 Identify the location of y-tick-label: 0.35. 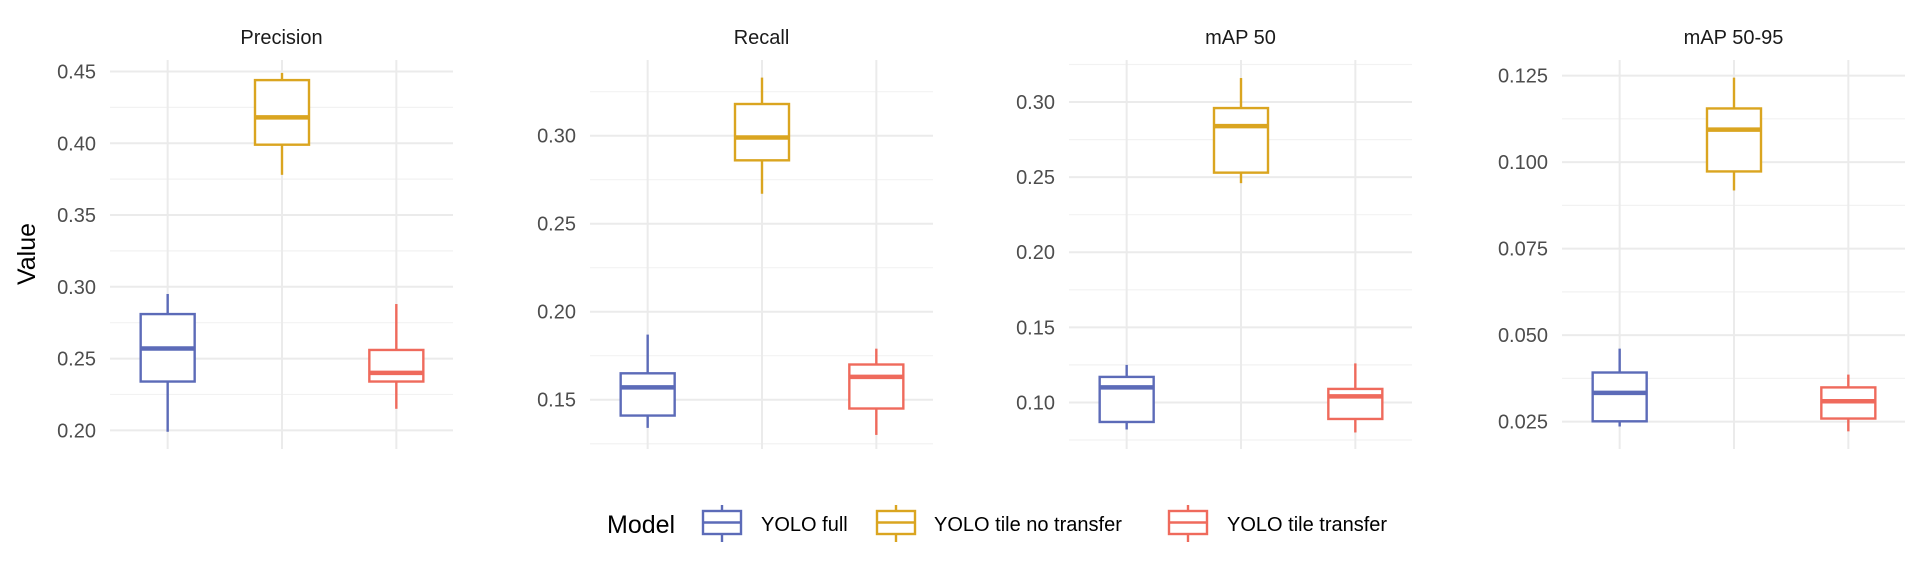
(76, 216).